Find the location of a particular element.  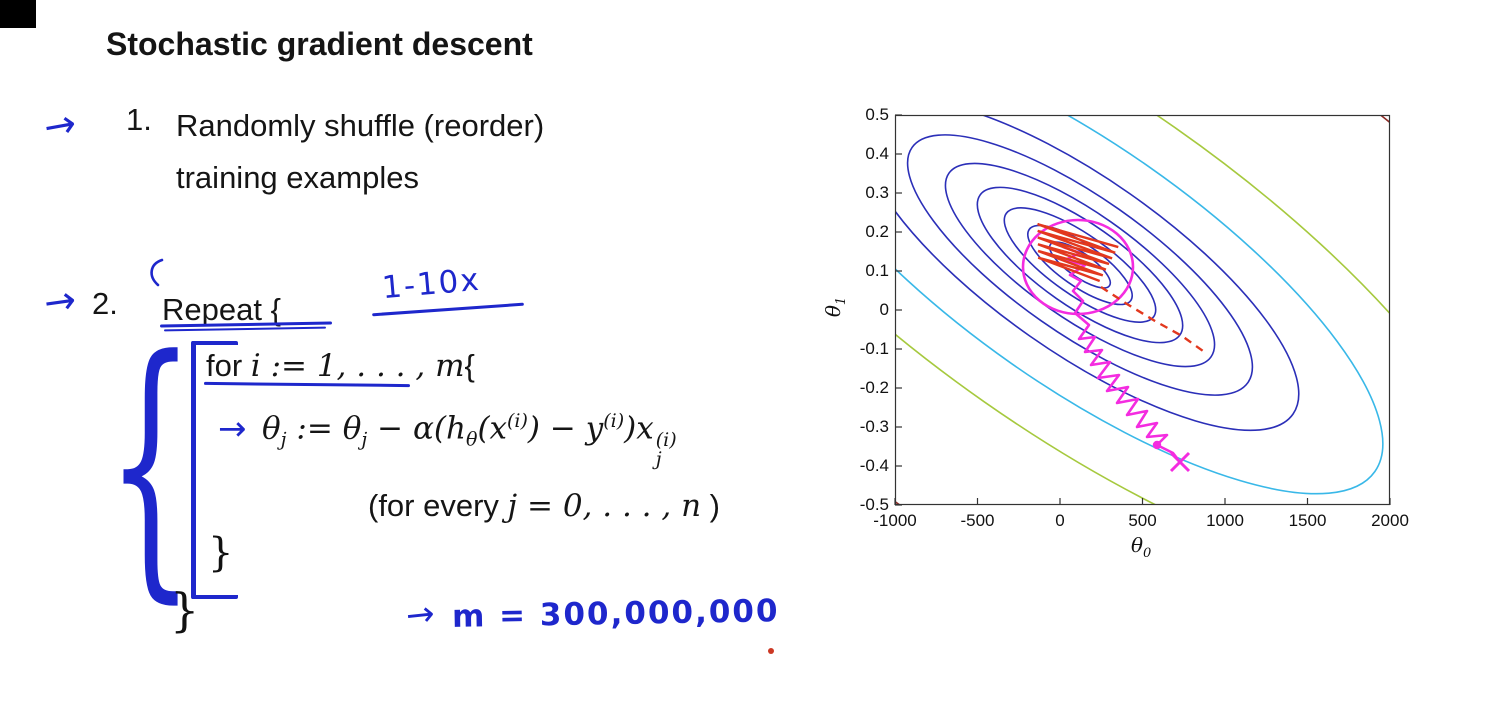

eq-sub-theta: θ is located at coordinates (471, 439).